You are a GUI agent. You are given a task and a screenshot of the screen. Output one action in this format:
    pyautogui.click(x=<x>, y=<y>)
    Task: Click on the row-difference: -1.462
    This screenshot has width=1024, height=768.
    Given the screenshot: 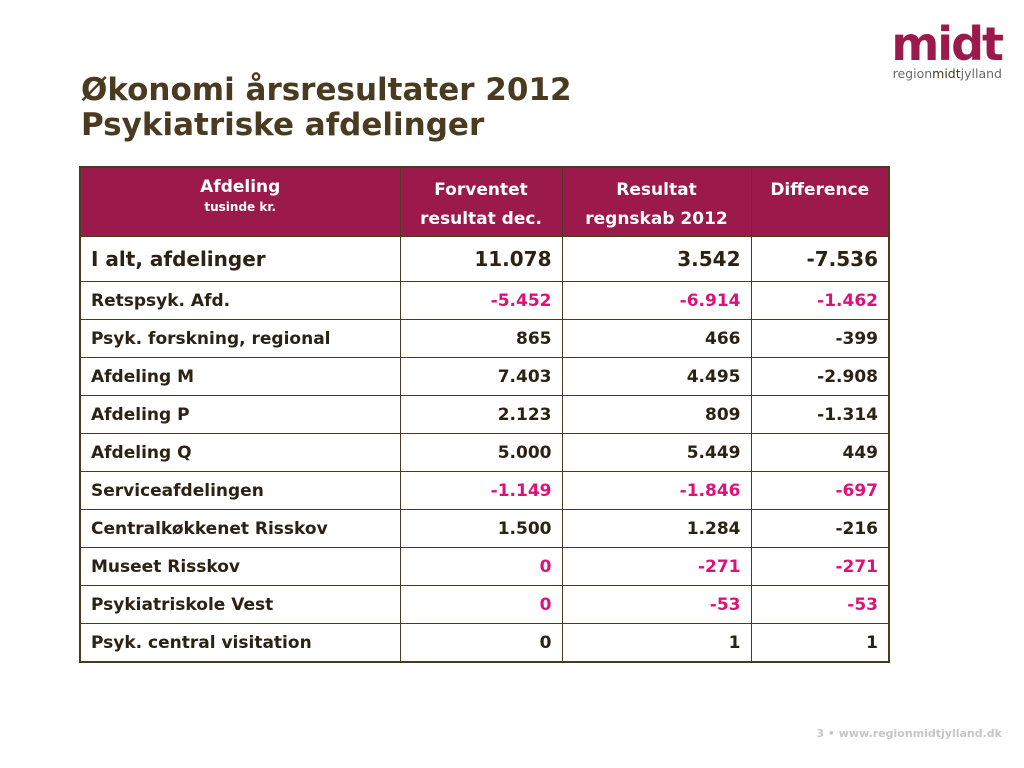 What is the action you would take?
    pyautogui.click(x=820, y=300)
    